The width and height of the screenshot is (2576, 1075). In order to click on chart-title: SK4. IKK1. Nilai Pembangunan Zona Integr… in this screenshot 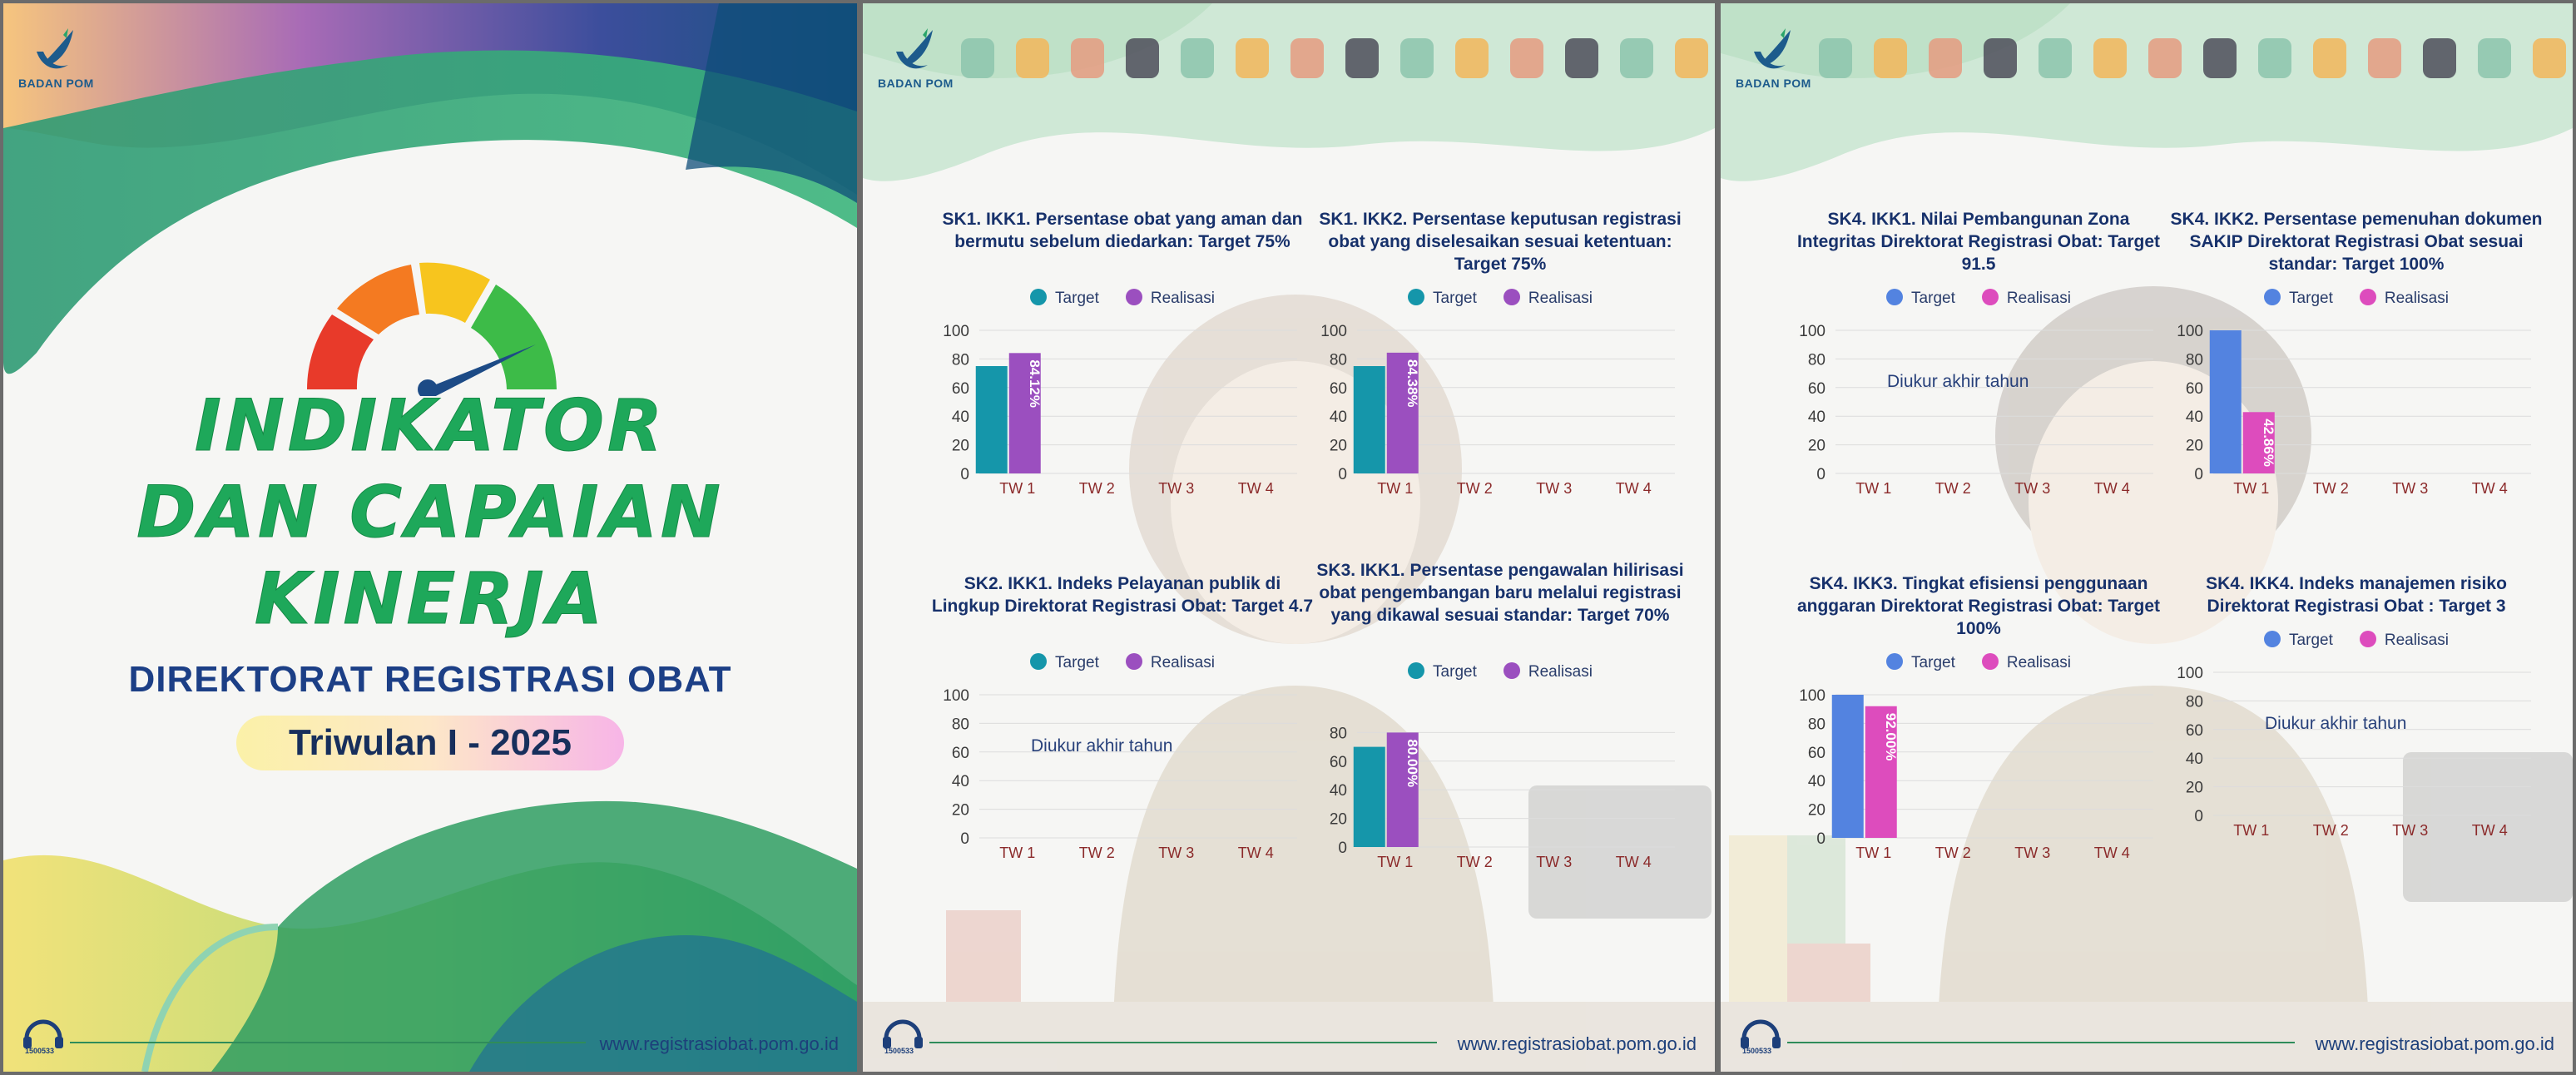, I will do `click(1978, 242)`.